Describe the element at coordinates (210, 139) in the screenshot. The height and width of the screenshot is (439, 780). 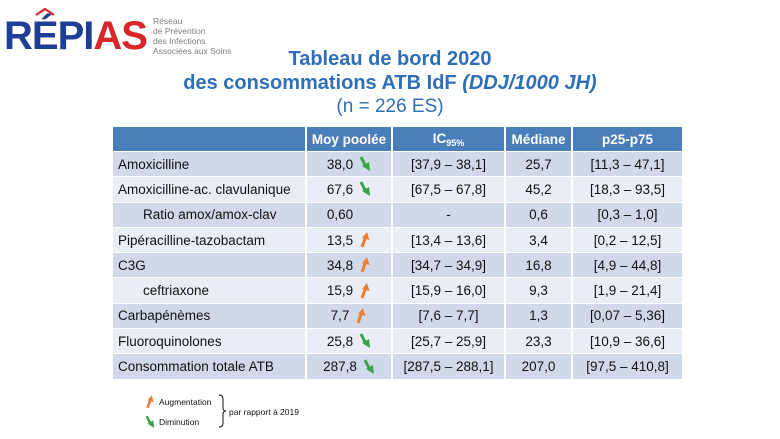
I see `header-name` at that location.